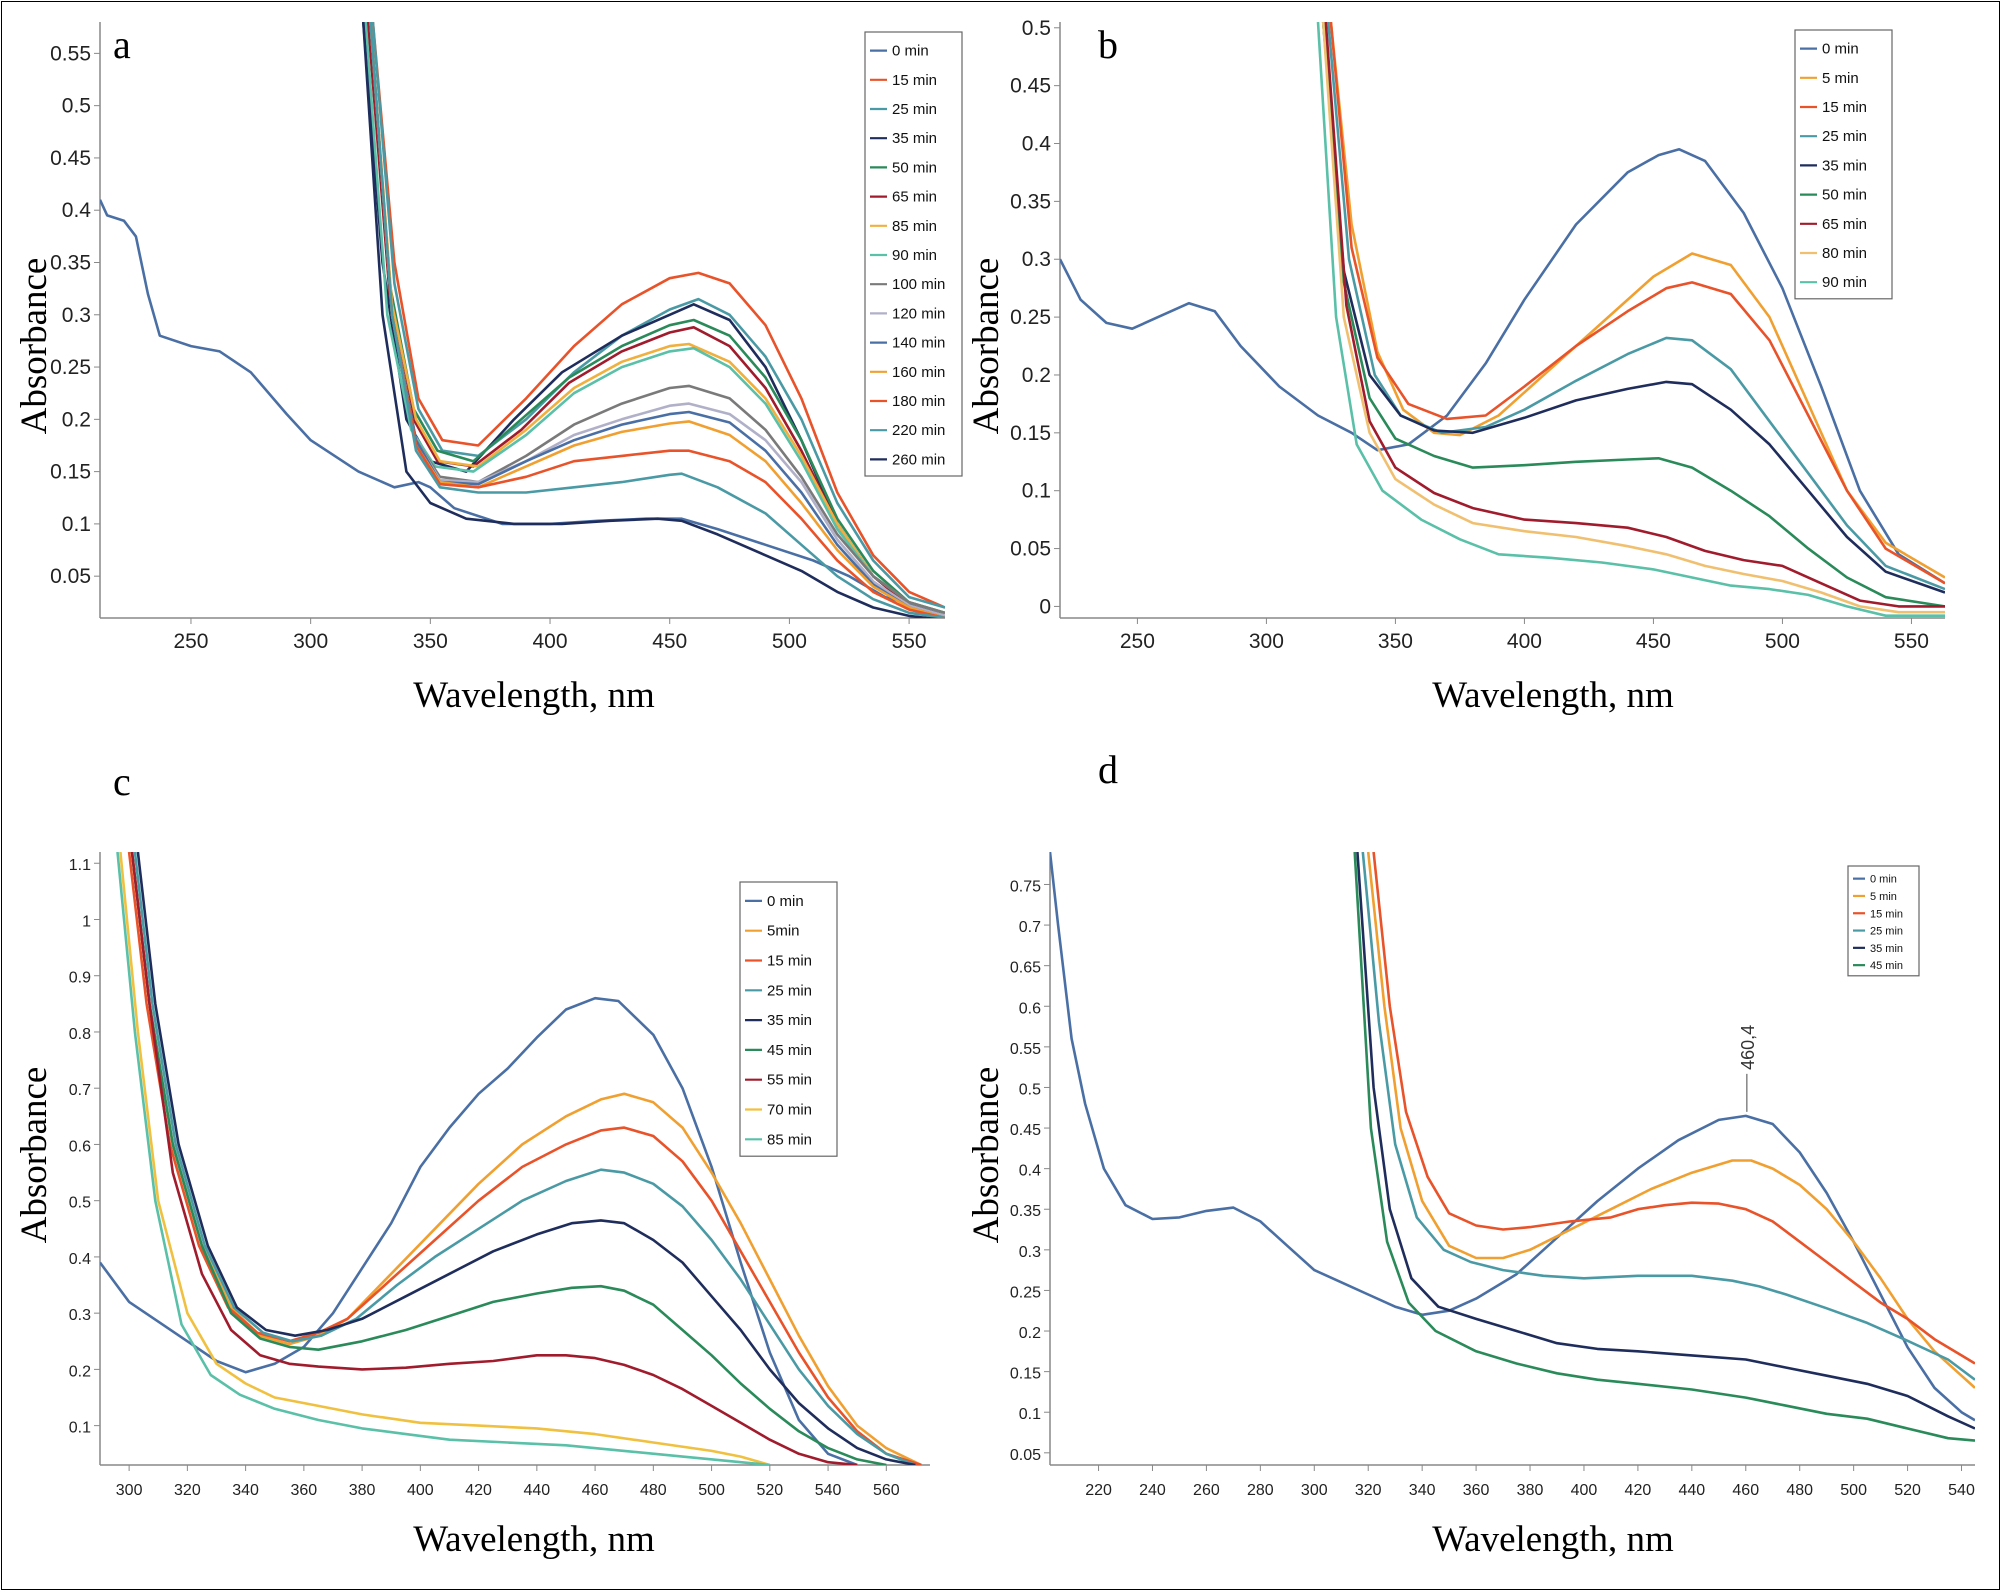 The image size is (2003, 1593). Describe the element at coordinates (669, 641) in the screenshot. I see `x-tick-label: 450` at that location.